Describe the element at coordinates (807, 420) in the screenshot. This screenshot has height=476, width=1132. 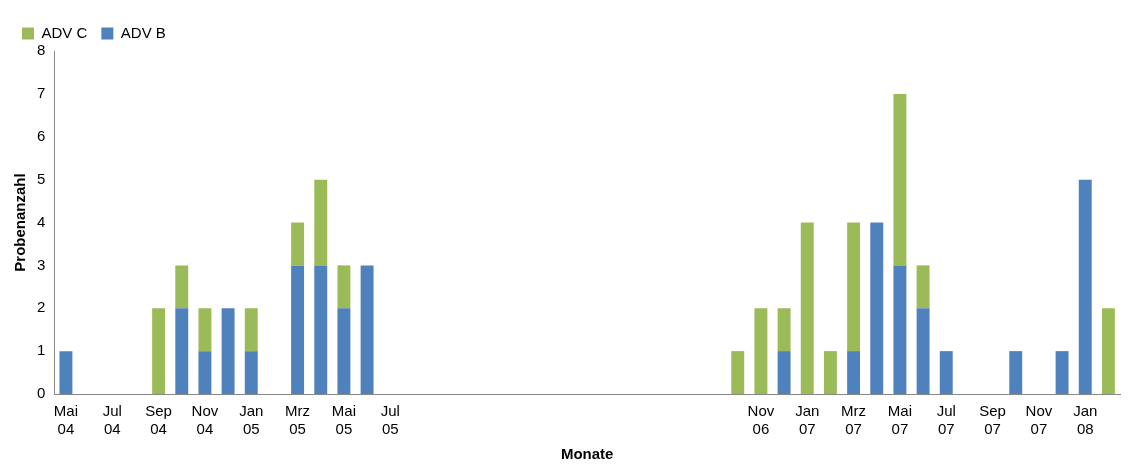
I see `x-tick-label: Jan 07` at that location.